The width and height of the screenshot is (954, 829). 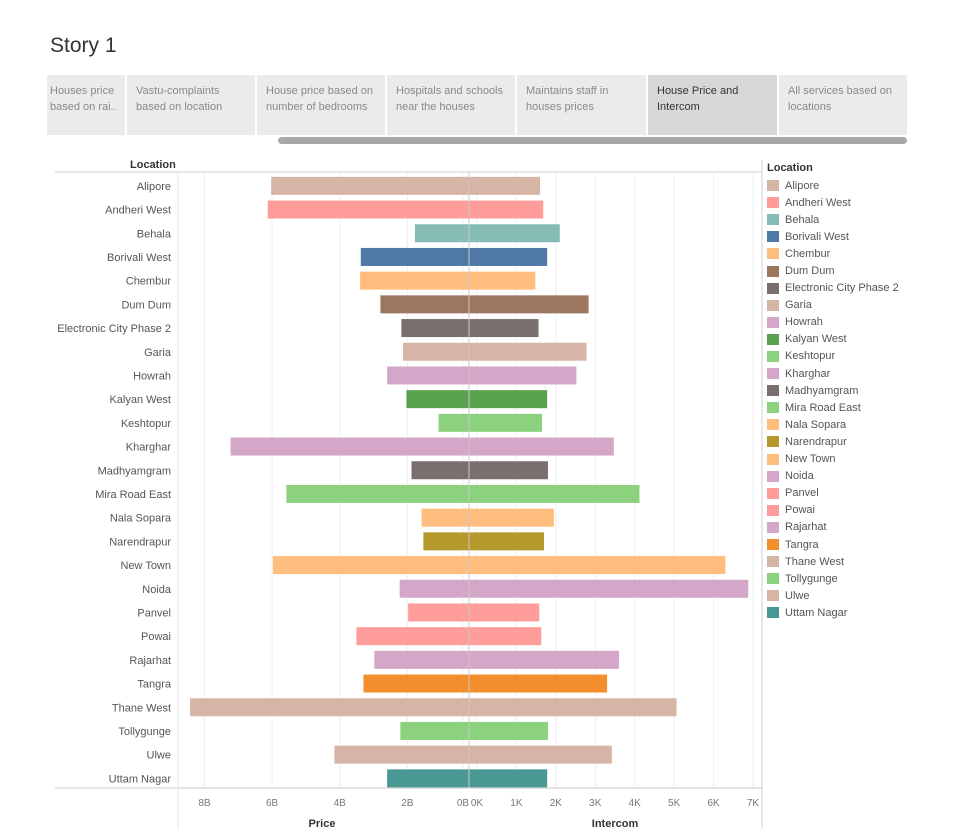 I want to click on legend-item: Borivali West, so click(x=857, y=236).